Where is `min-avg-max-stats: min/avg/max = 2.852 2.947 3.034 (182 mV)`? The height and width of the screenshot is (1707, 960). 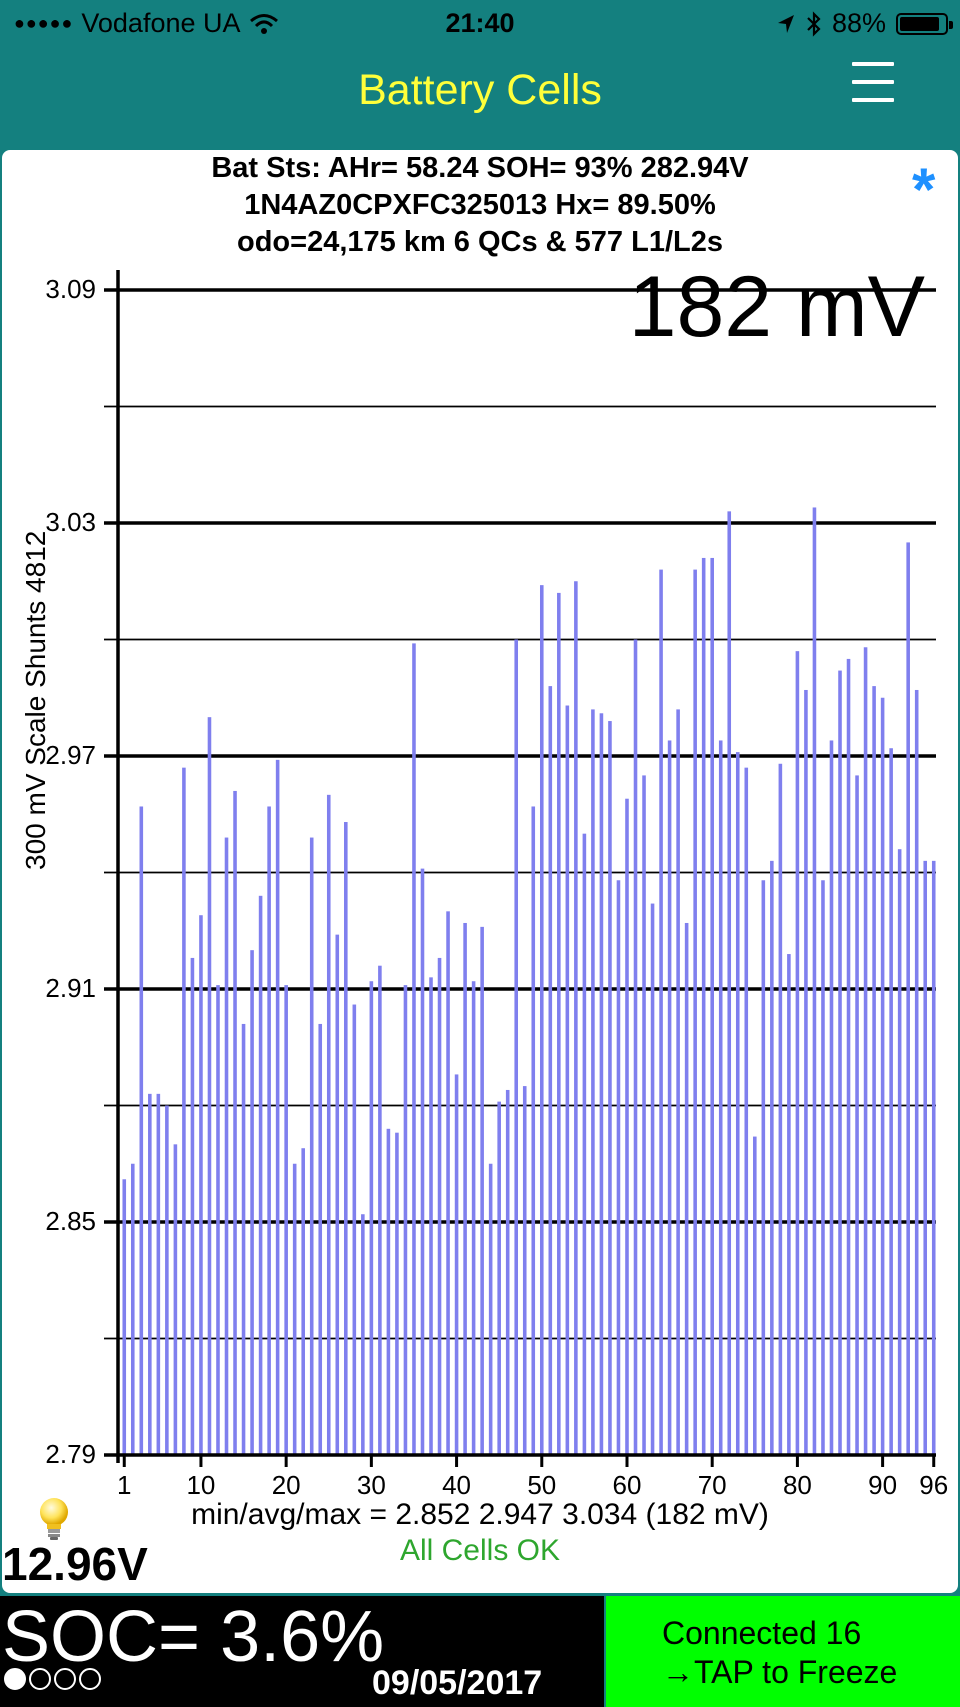
min-avg-max-stats: min/avg/max = 2.852 2.947 3.034 (182 mV) is located at coordinates (480, 1514).